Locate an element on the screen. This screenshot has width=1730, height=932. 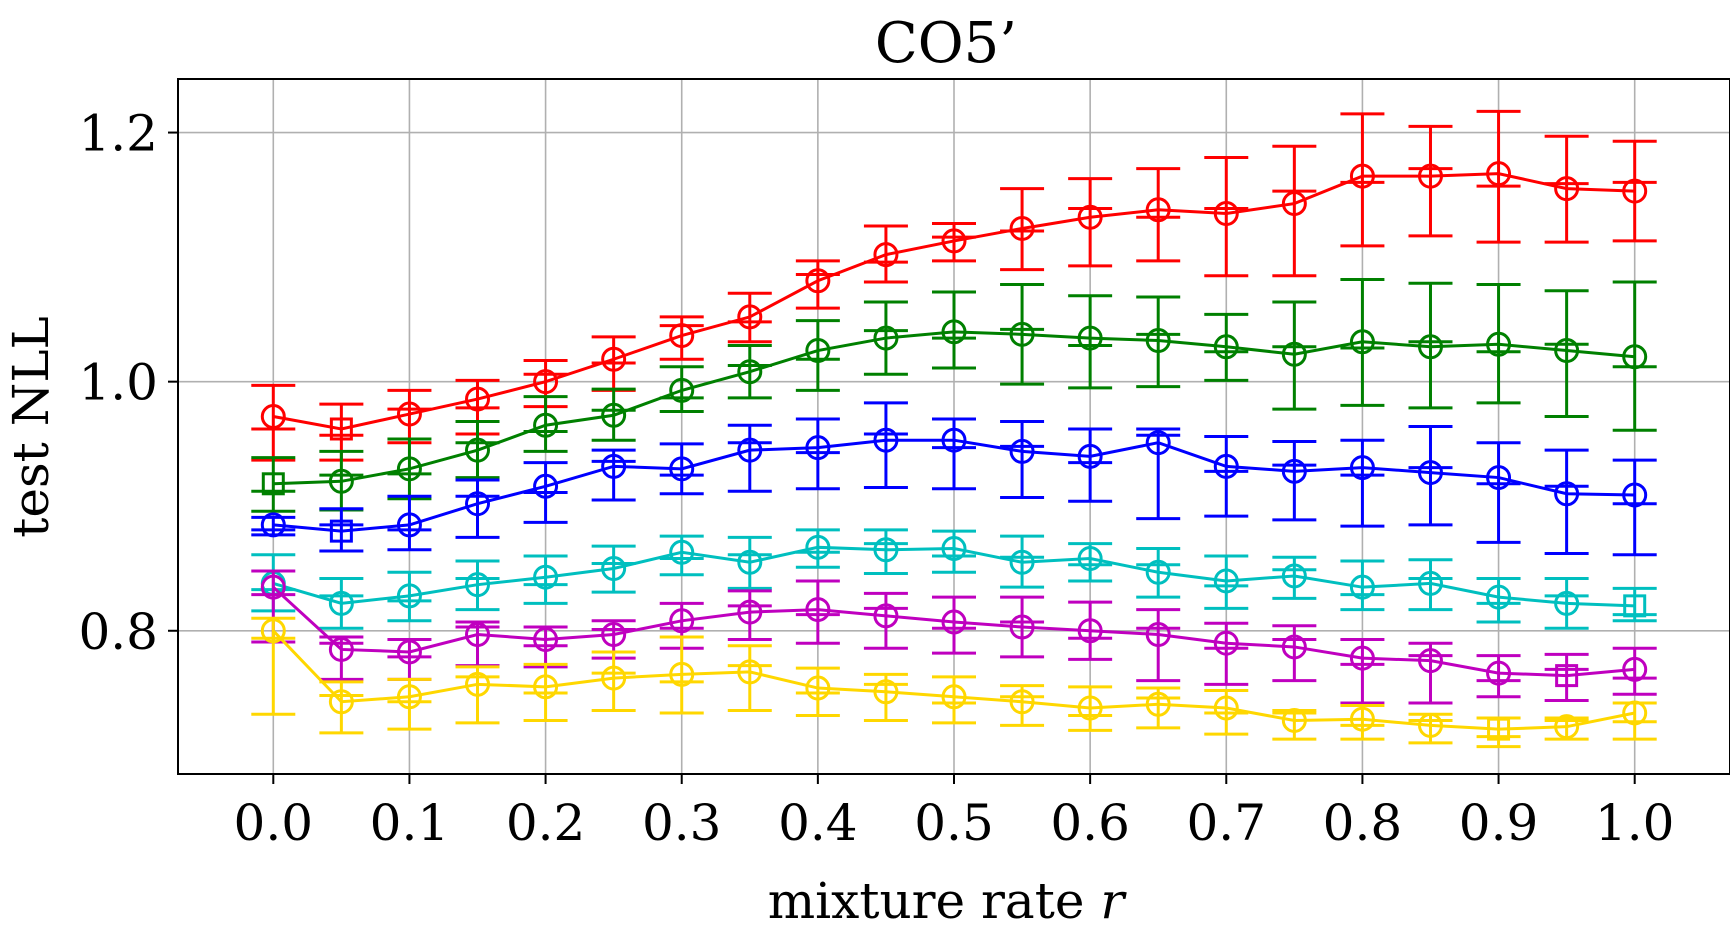
series-blue is located at coordinates (954, 479).